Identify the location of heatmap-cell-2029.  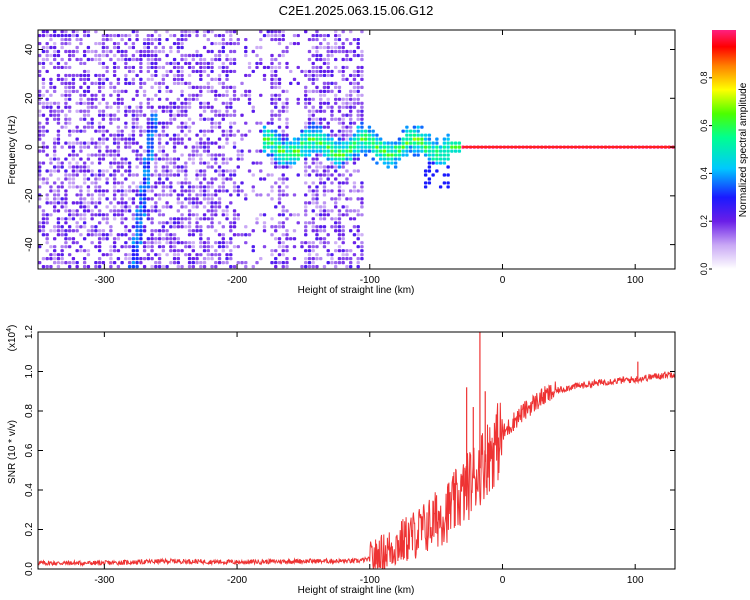
(283, 227).